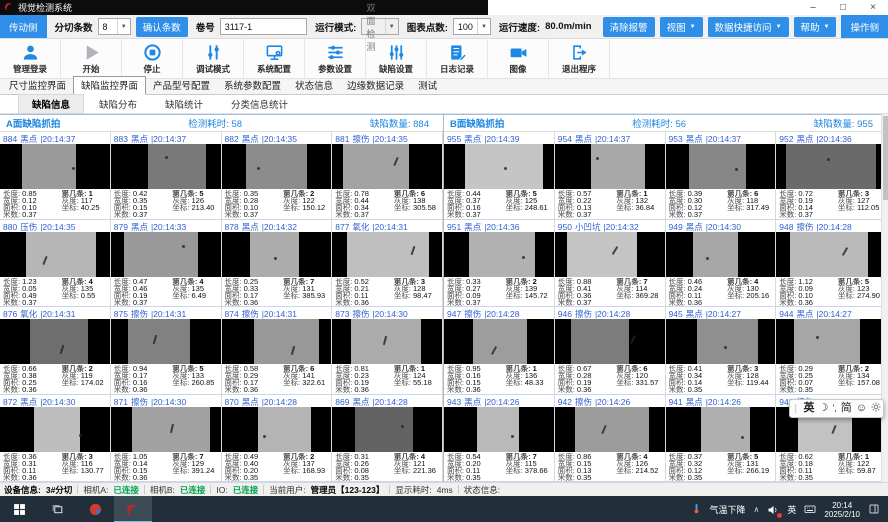 The width and height of the screenshot is (888, 522). Describe the element at coordinates (579, 58) in the screenshot. I see `action-button-exit: 退出程序` at that location.